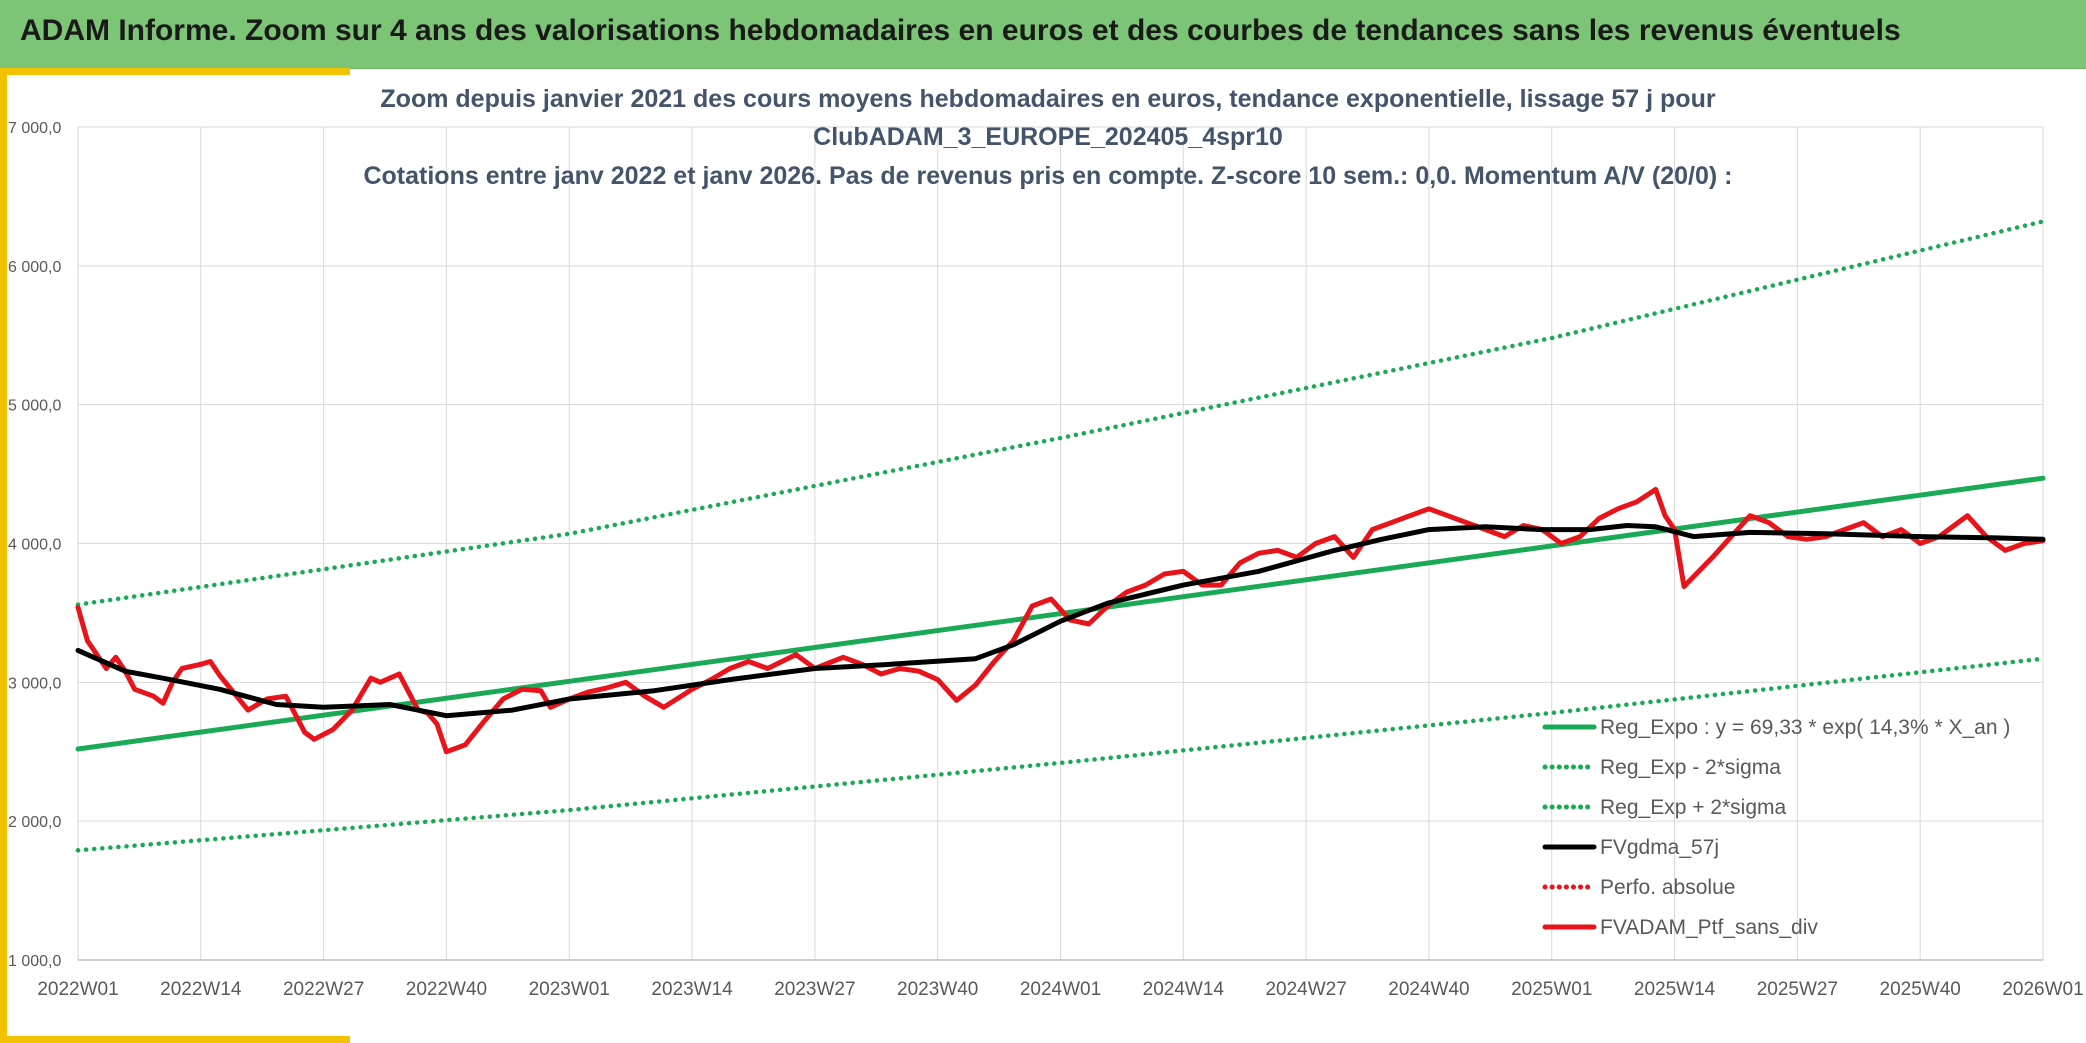 This screenshot has height=1043, width=2086. I want to click on x-tick-label: 2022W14, so click(201, 989).